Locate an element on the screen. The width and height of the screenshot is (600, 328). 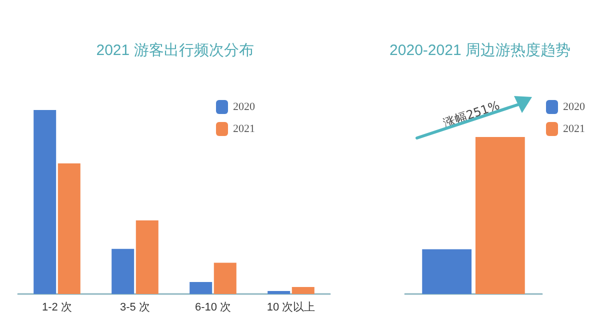
x-tick-label: 3-5 次 is located at coordinates (135, 308).